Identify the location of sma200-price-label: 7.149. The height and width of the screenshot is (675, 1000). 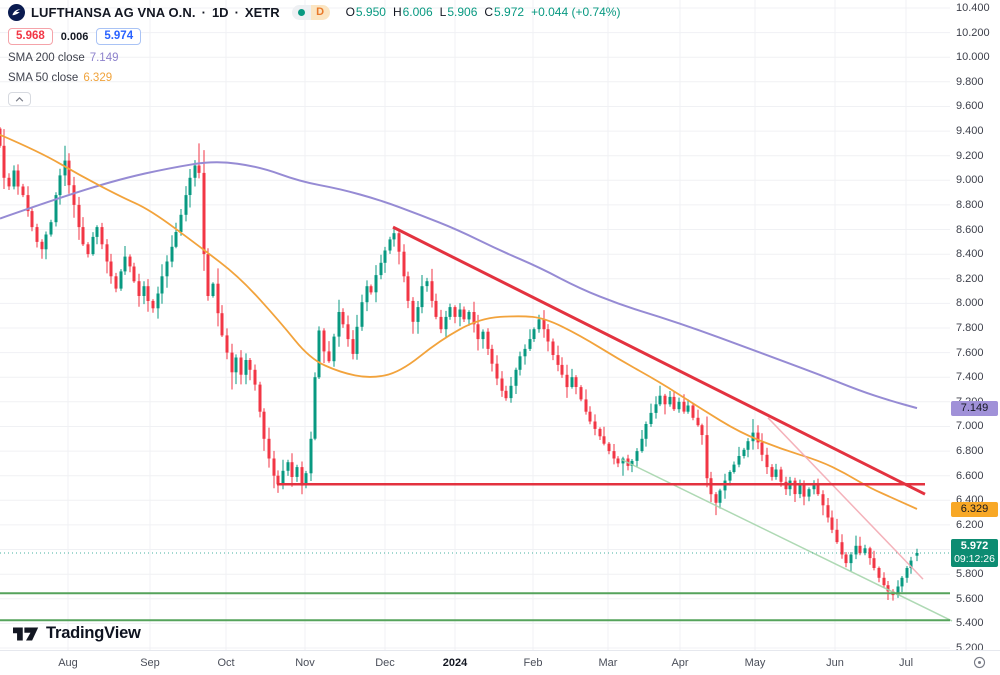
(974, 408).